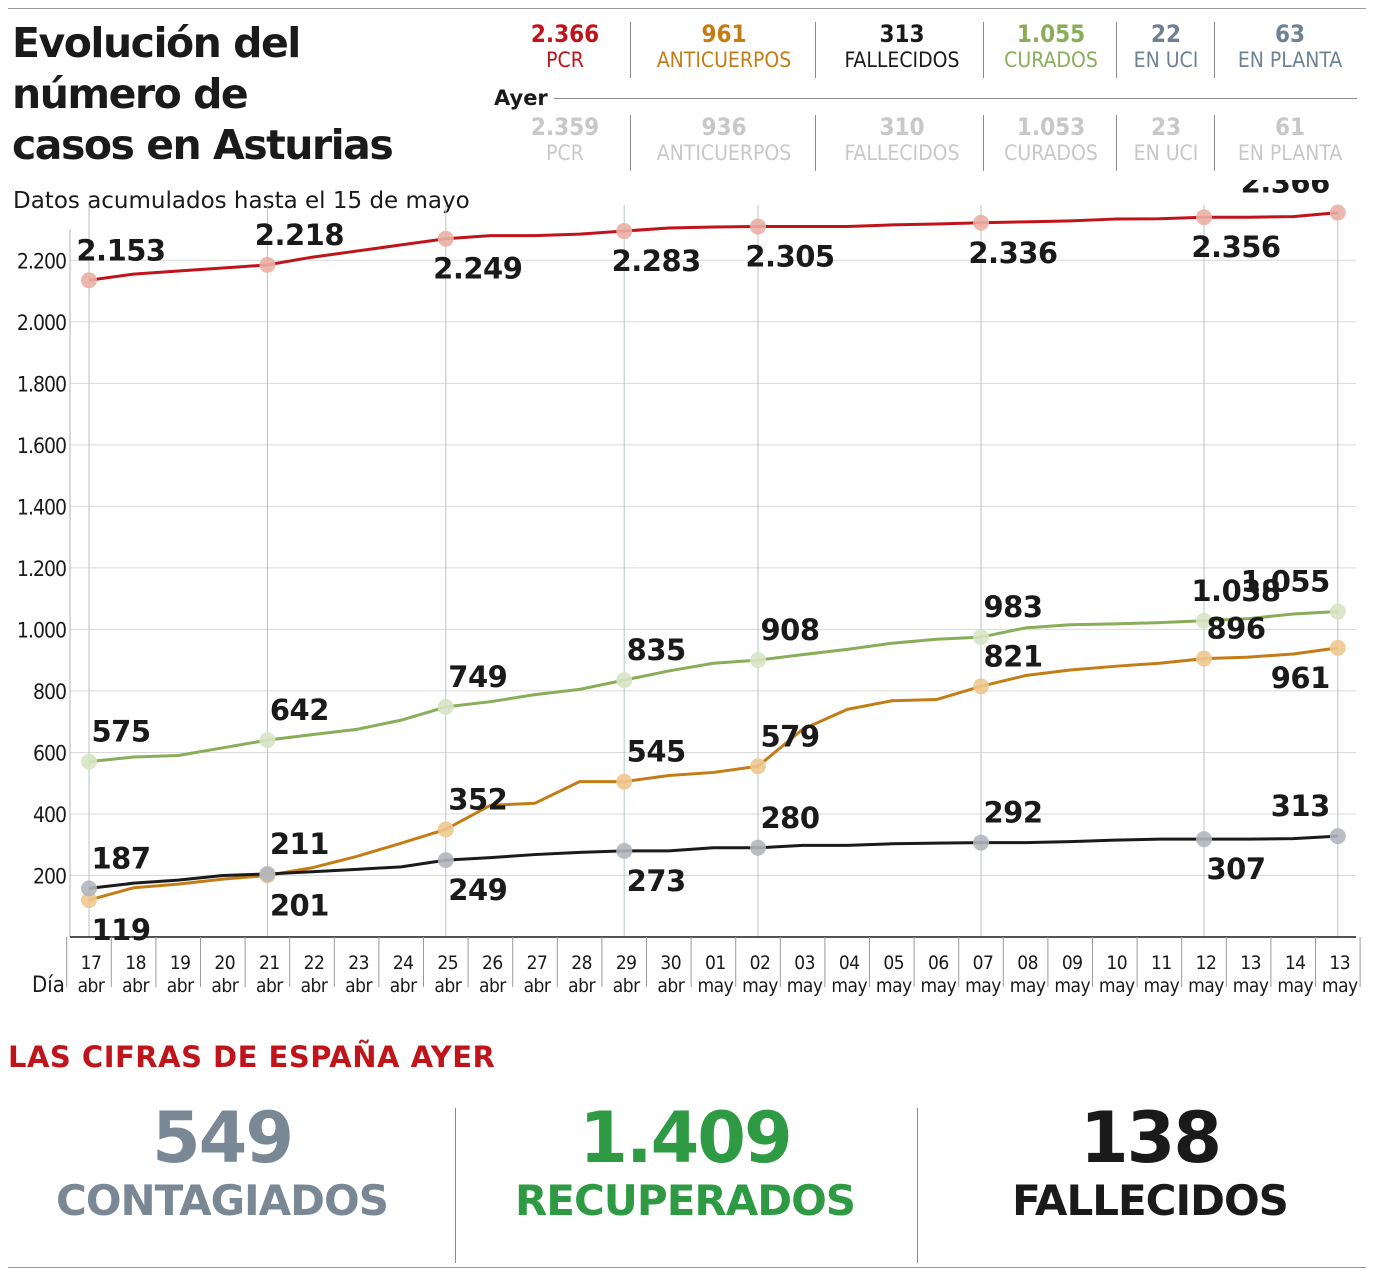 The height and width of the screenshot is (1276, 1374). Describe the element at coordinates (403, 963) in the screenshot. I see `x-tick-day: 24` at that location.